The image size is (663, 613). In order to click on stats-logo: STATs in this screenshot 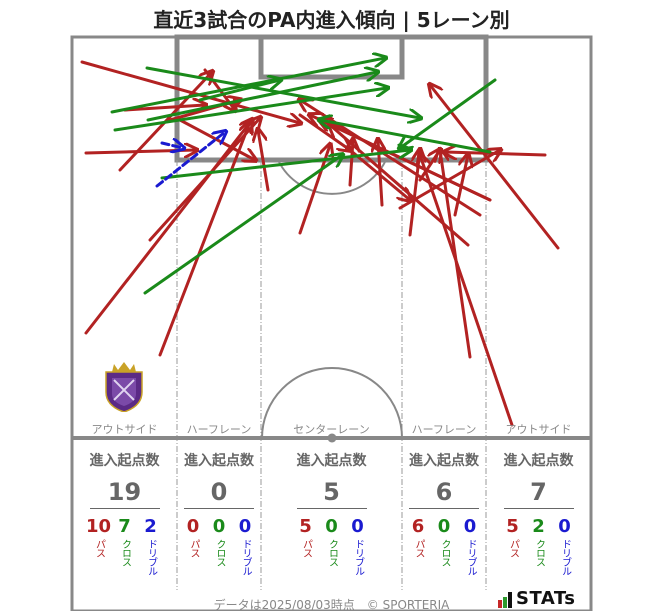, I will do `click(536, 599)`.